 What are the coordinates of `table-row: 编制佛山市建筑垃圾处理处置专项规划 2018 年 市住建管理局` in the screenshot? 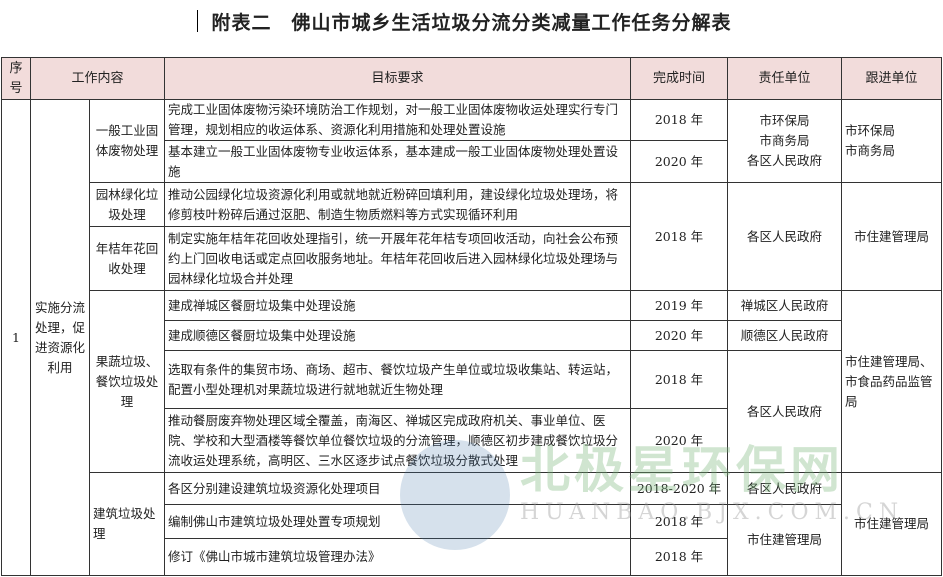 It's located at (472, 540).